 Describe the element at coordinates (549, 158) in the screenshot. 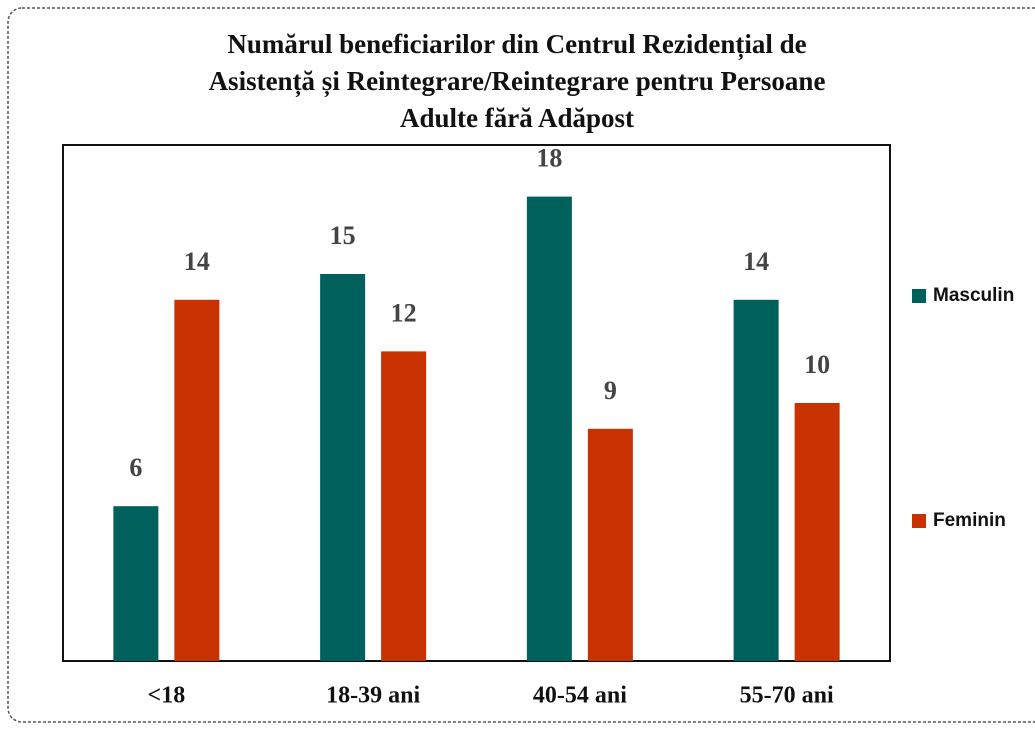

I see `value-label: 18` at that location.